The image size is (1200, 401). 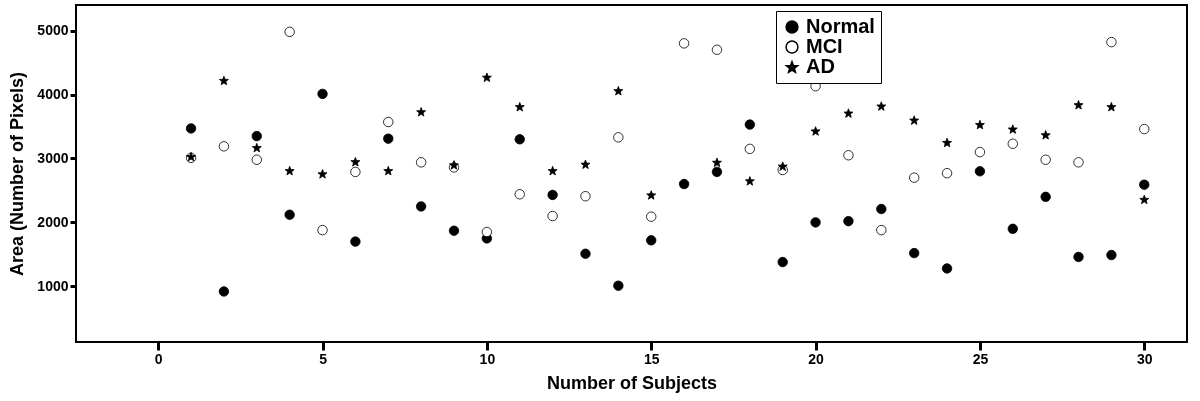 What do you see at coordinates (53, 157) in the screenshot?
I see `y-tick-label: 3000` at bounding box center [53, 157].